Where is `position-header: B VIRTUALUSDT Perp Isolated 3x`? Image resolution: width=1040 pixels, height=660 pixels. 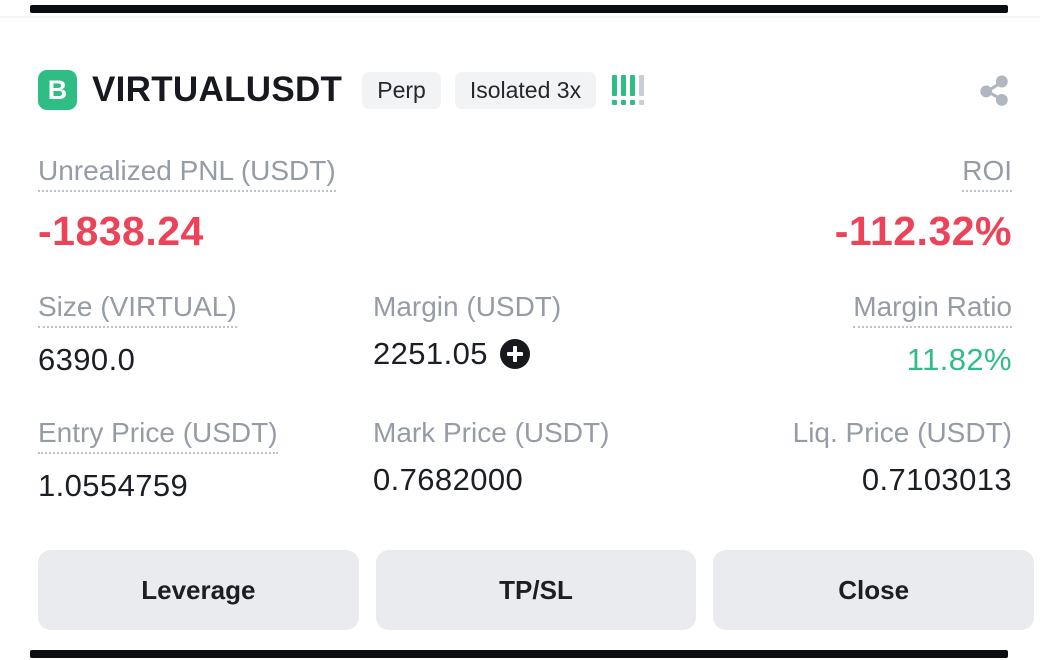
position-header: B VIRTUALUSDT Perp Isolated 3x is located at coordinates (525, 90).